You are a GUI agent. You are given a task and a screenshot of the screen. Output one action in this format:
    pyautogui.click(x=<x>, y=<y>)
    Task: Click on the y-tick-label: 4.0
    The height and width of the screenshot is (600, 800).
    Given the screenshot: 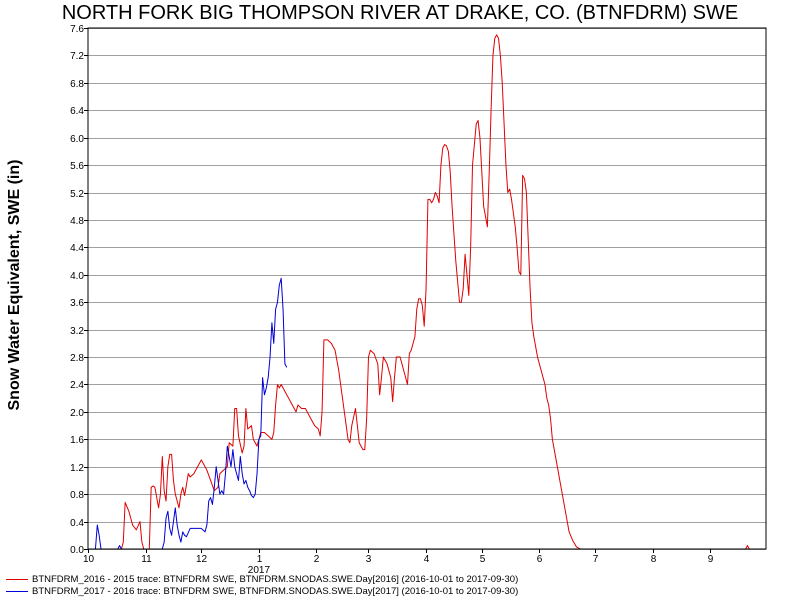 What is the action you would take?
    pyautogui.click(x=77, y=276)
    